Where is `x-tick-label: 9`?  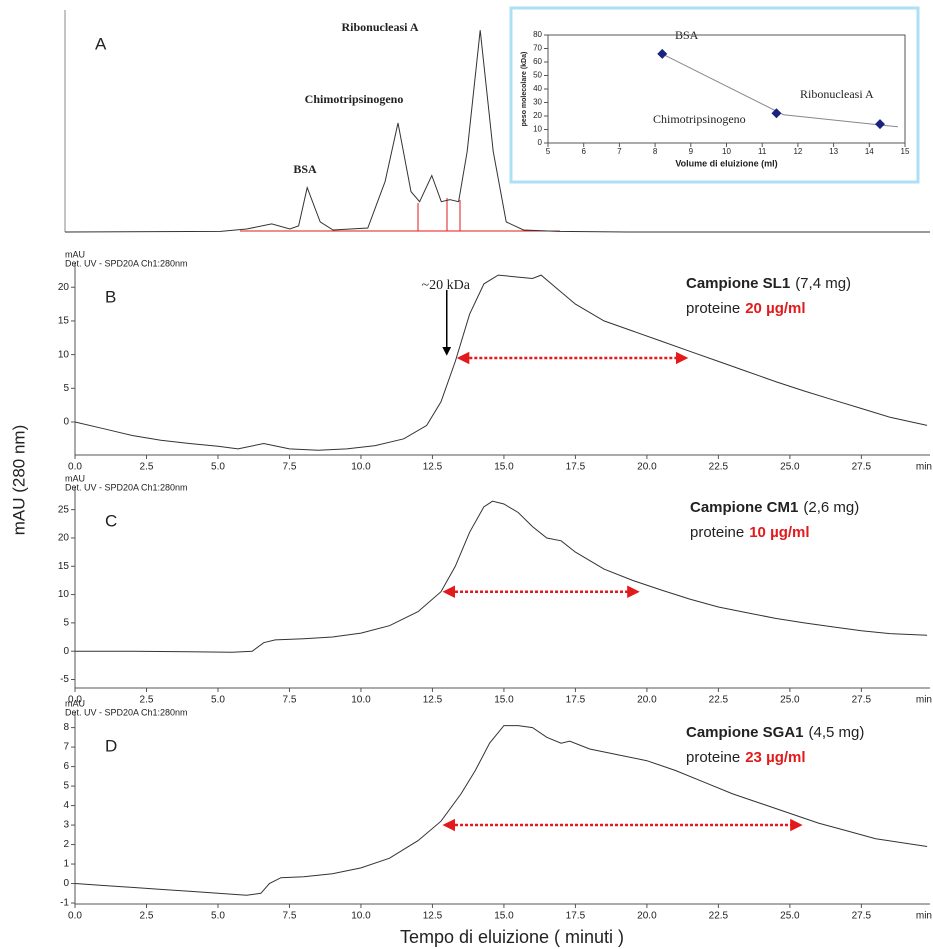
x-tick-label: 9 is located at coordinates (691, 151).